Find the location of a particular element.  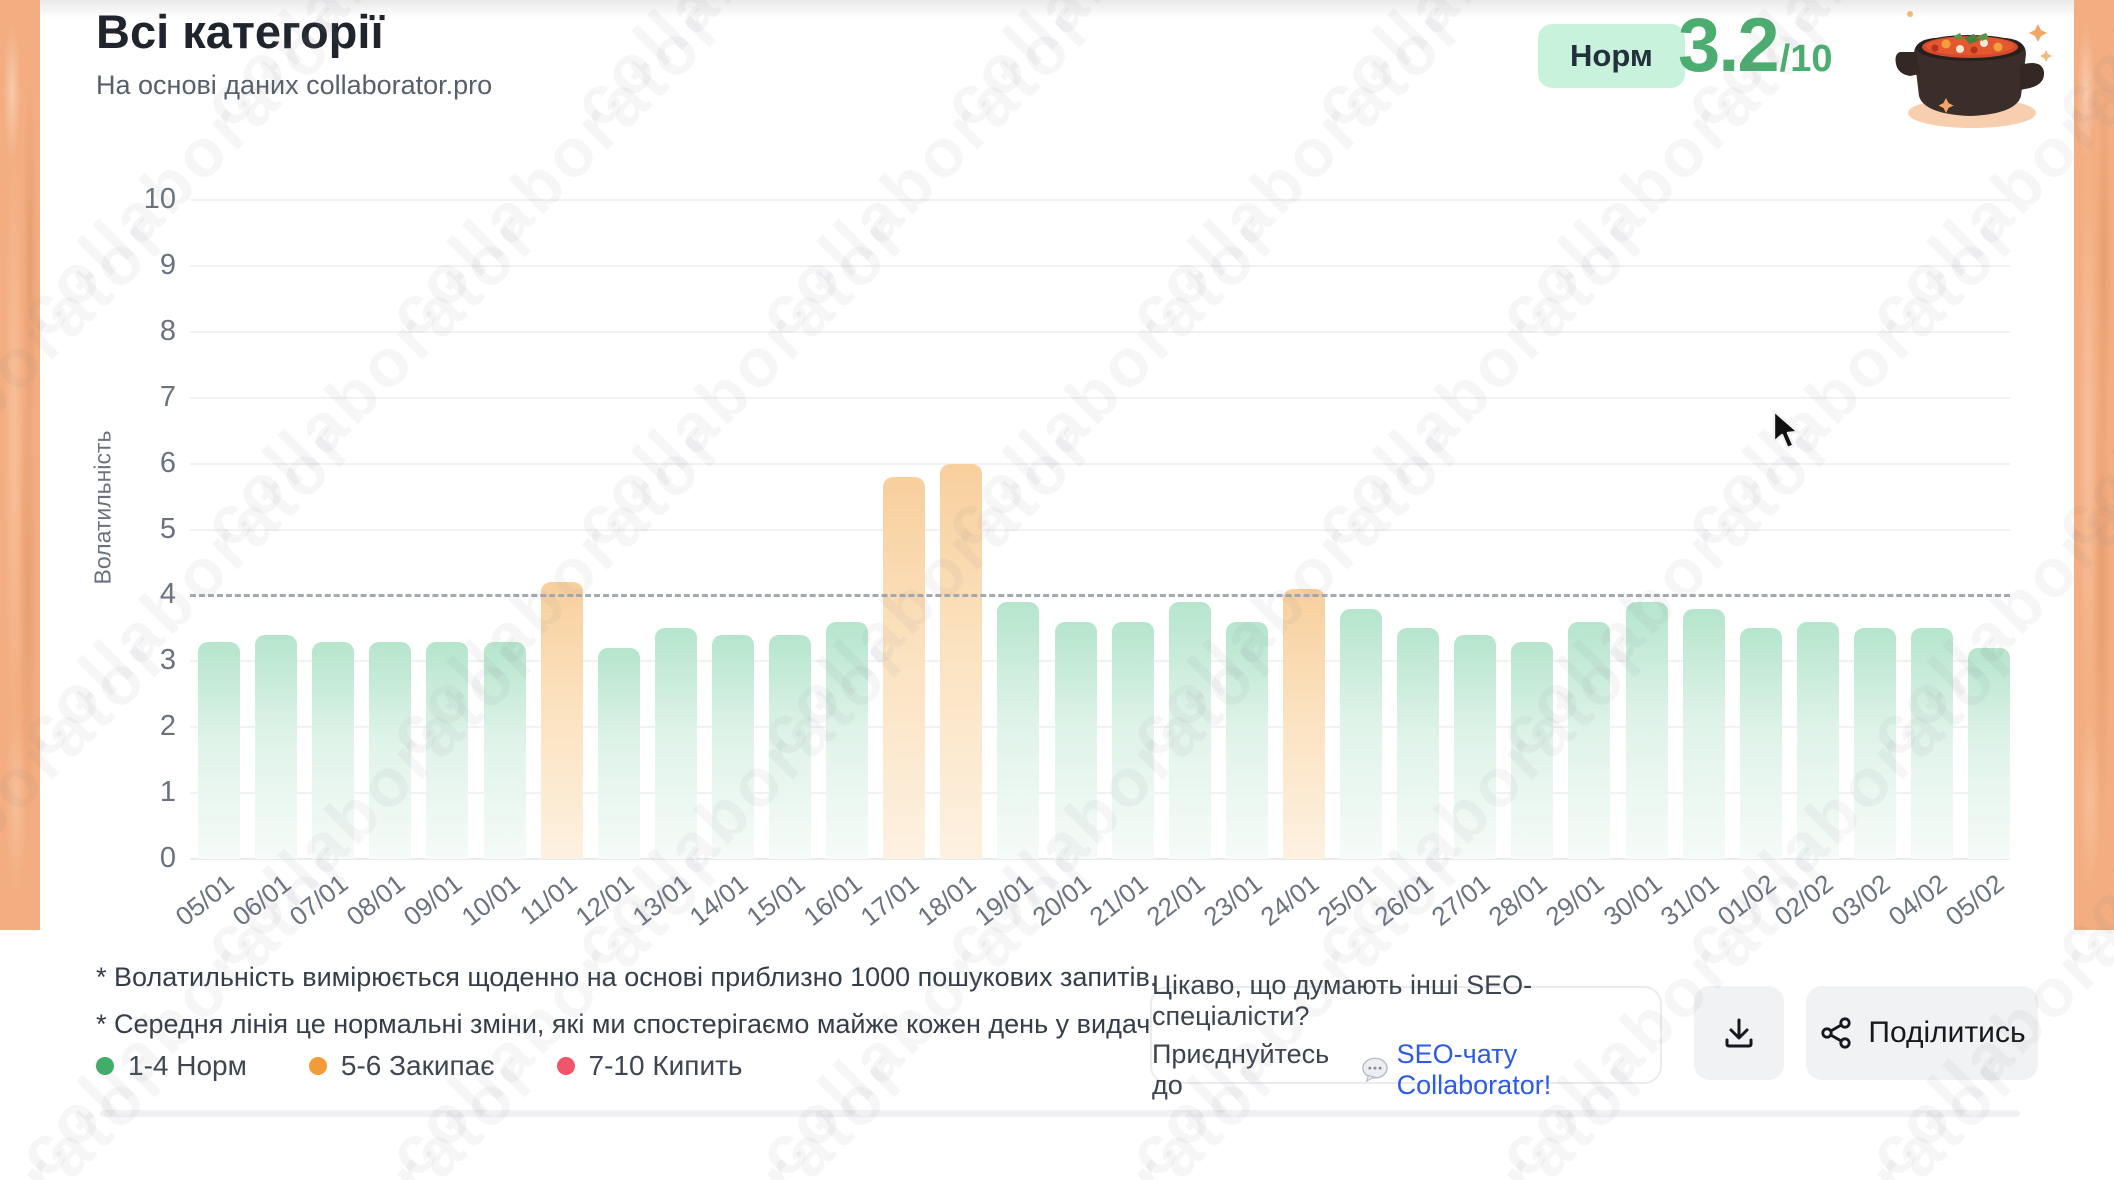

volatility-score: 3.2 /10 is located at coordinates (1755, 45).